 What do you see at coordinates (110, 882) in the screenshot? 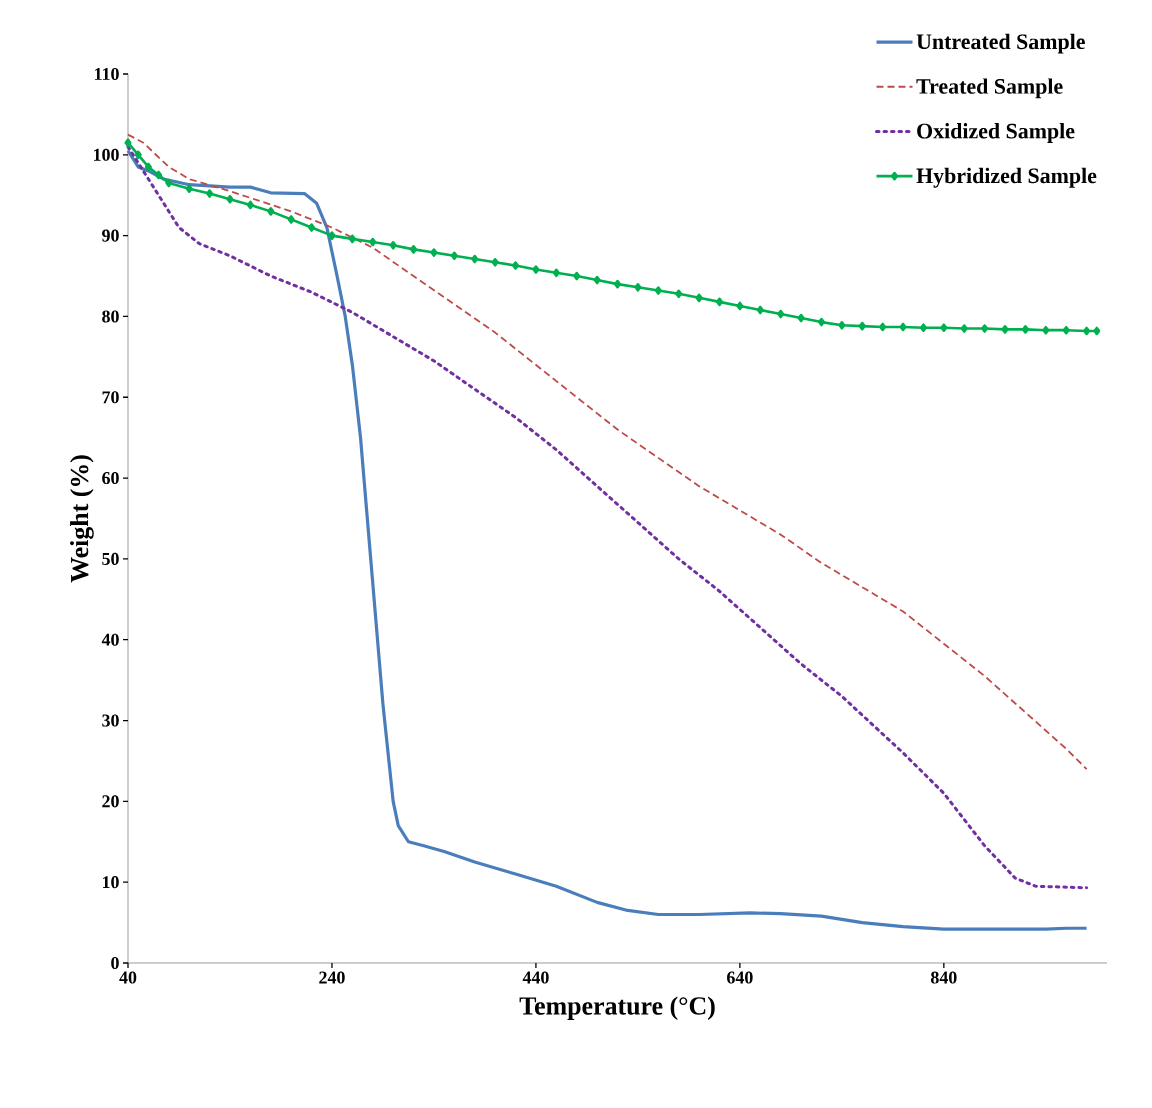
I see `y-tick-label: 10` at bounding box center [110, 882].